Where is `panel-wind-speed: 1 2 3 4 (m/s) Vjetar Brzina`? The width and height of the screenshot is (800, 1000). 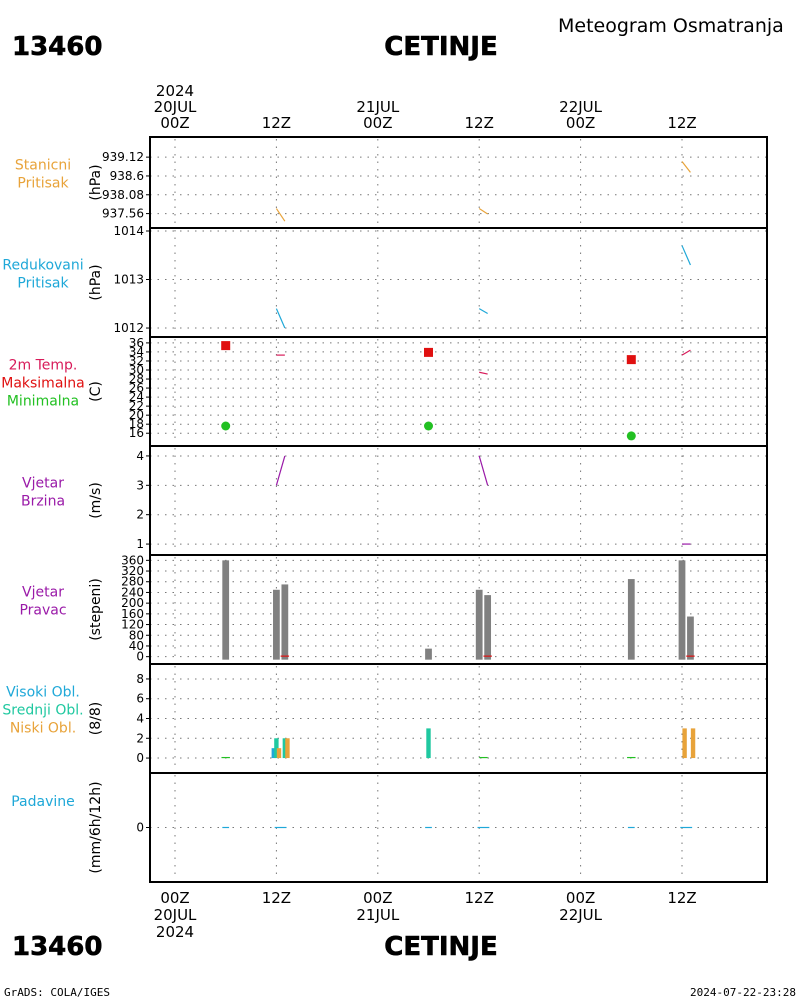 panel-wind-speed: 1 2 3 4 (m/s) Vjetar Brzina is located at coordinates (394, 499).